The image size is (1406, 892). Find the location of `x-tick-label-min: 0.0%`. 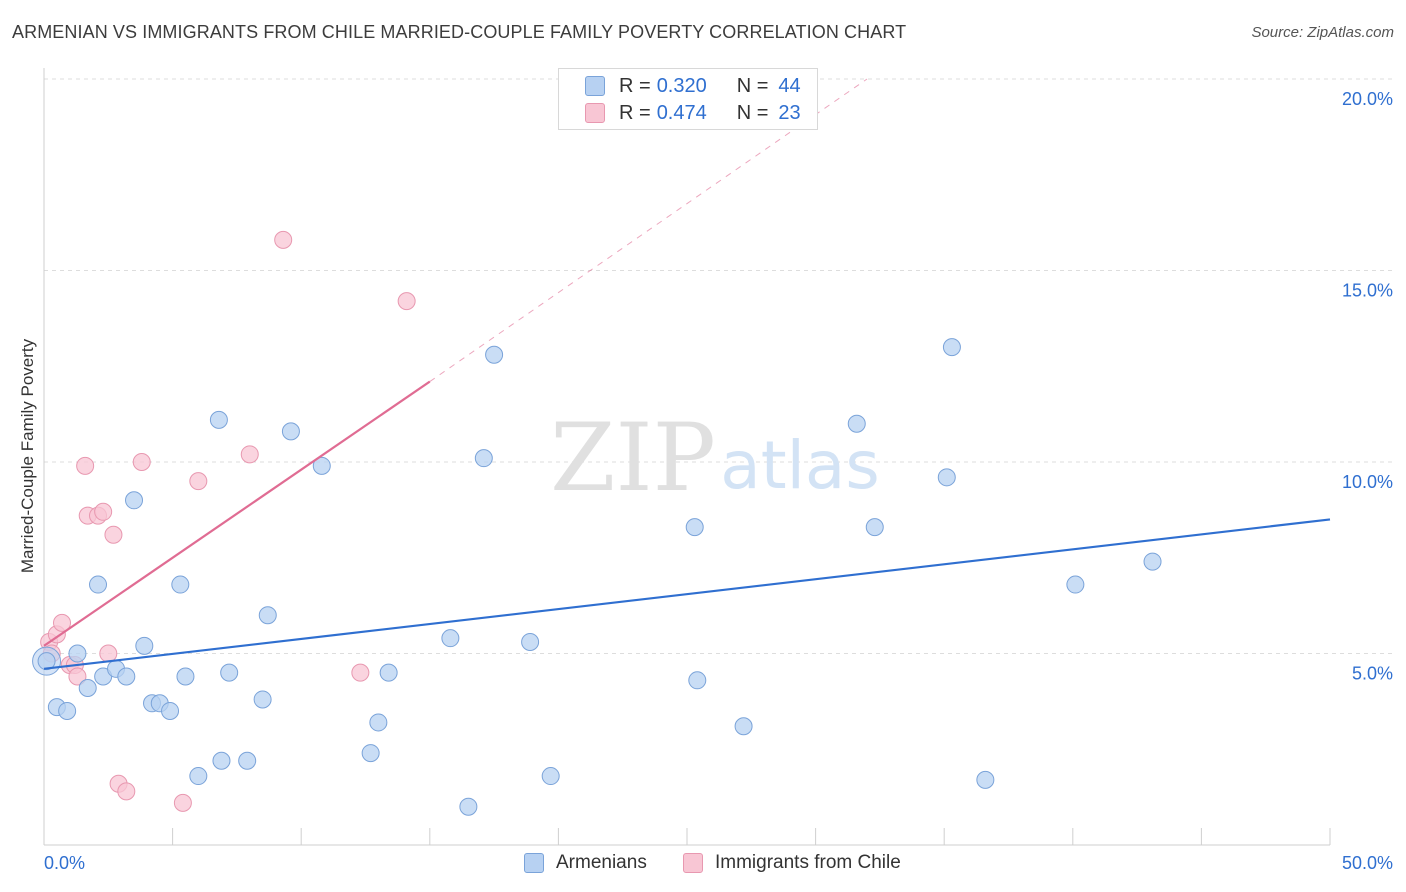

x-tick-label-min: 0.0% is located at coordinates (64, 863).